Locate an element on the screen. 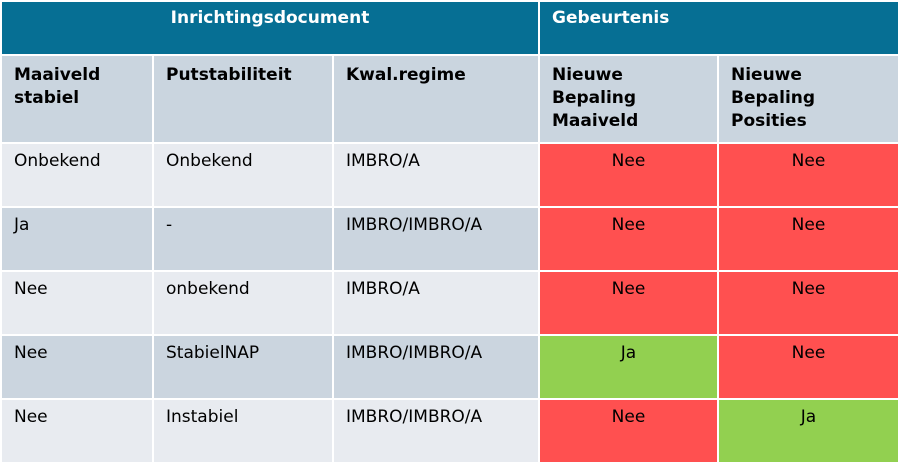 Image resolution: width=900 pixels, height=464 pixels. table-row: Onbekend Onbekend IMBRO/A Nee Nee is located at coordinates (450, 175).